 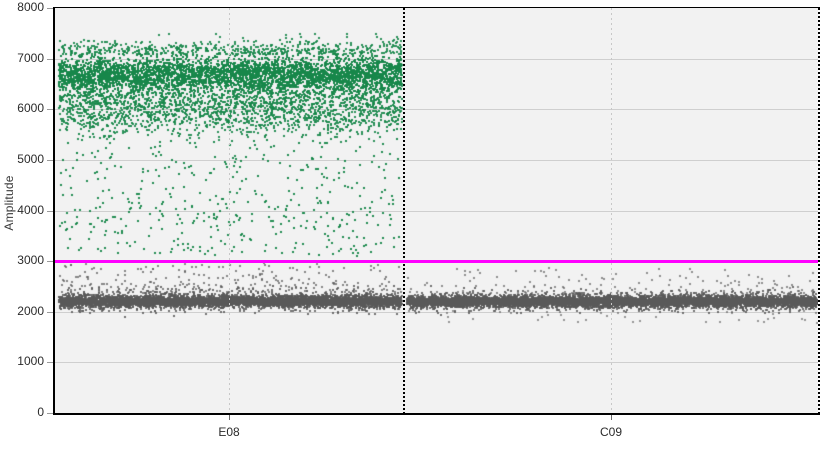 I want to click on x-tick-label-c09: C09, so click(x=611, y=432).